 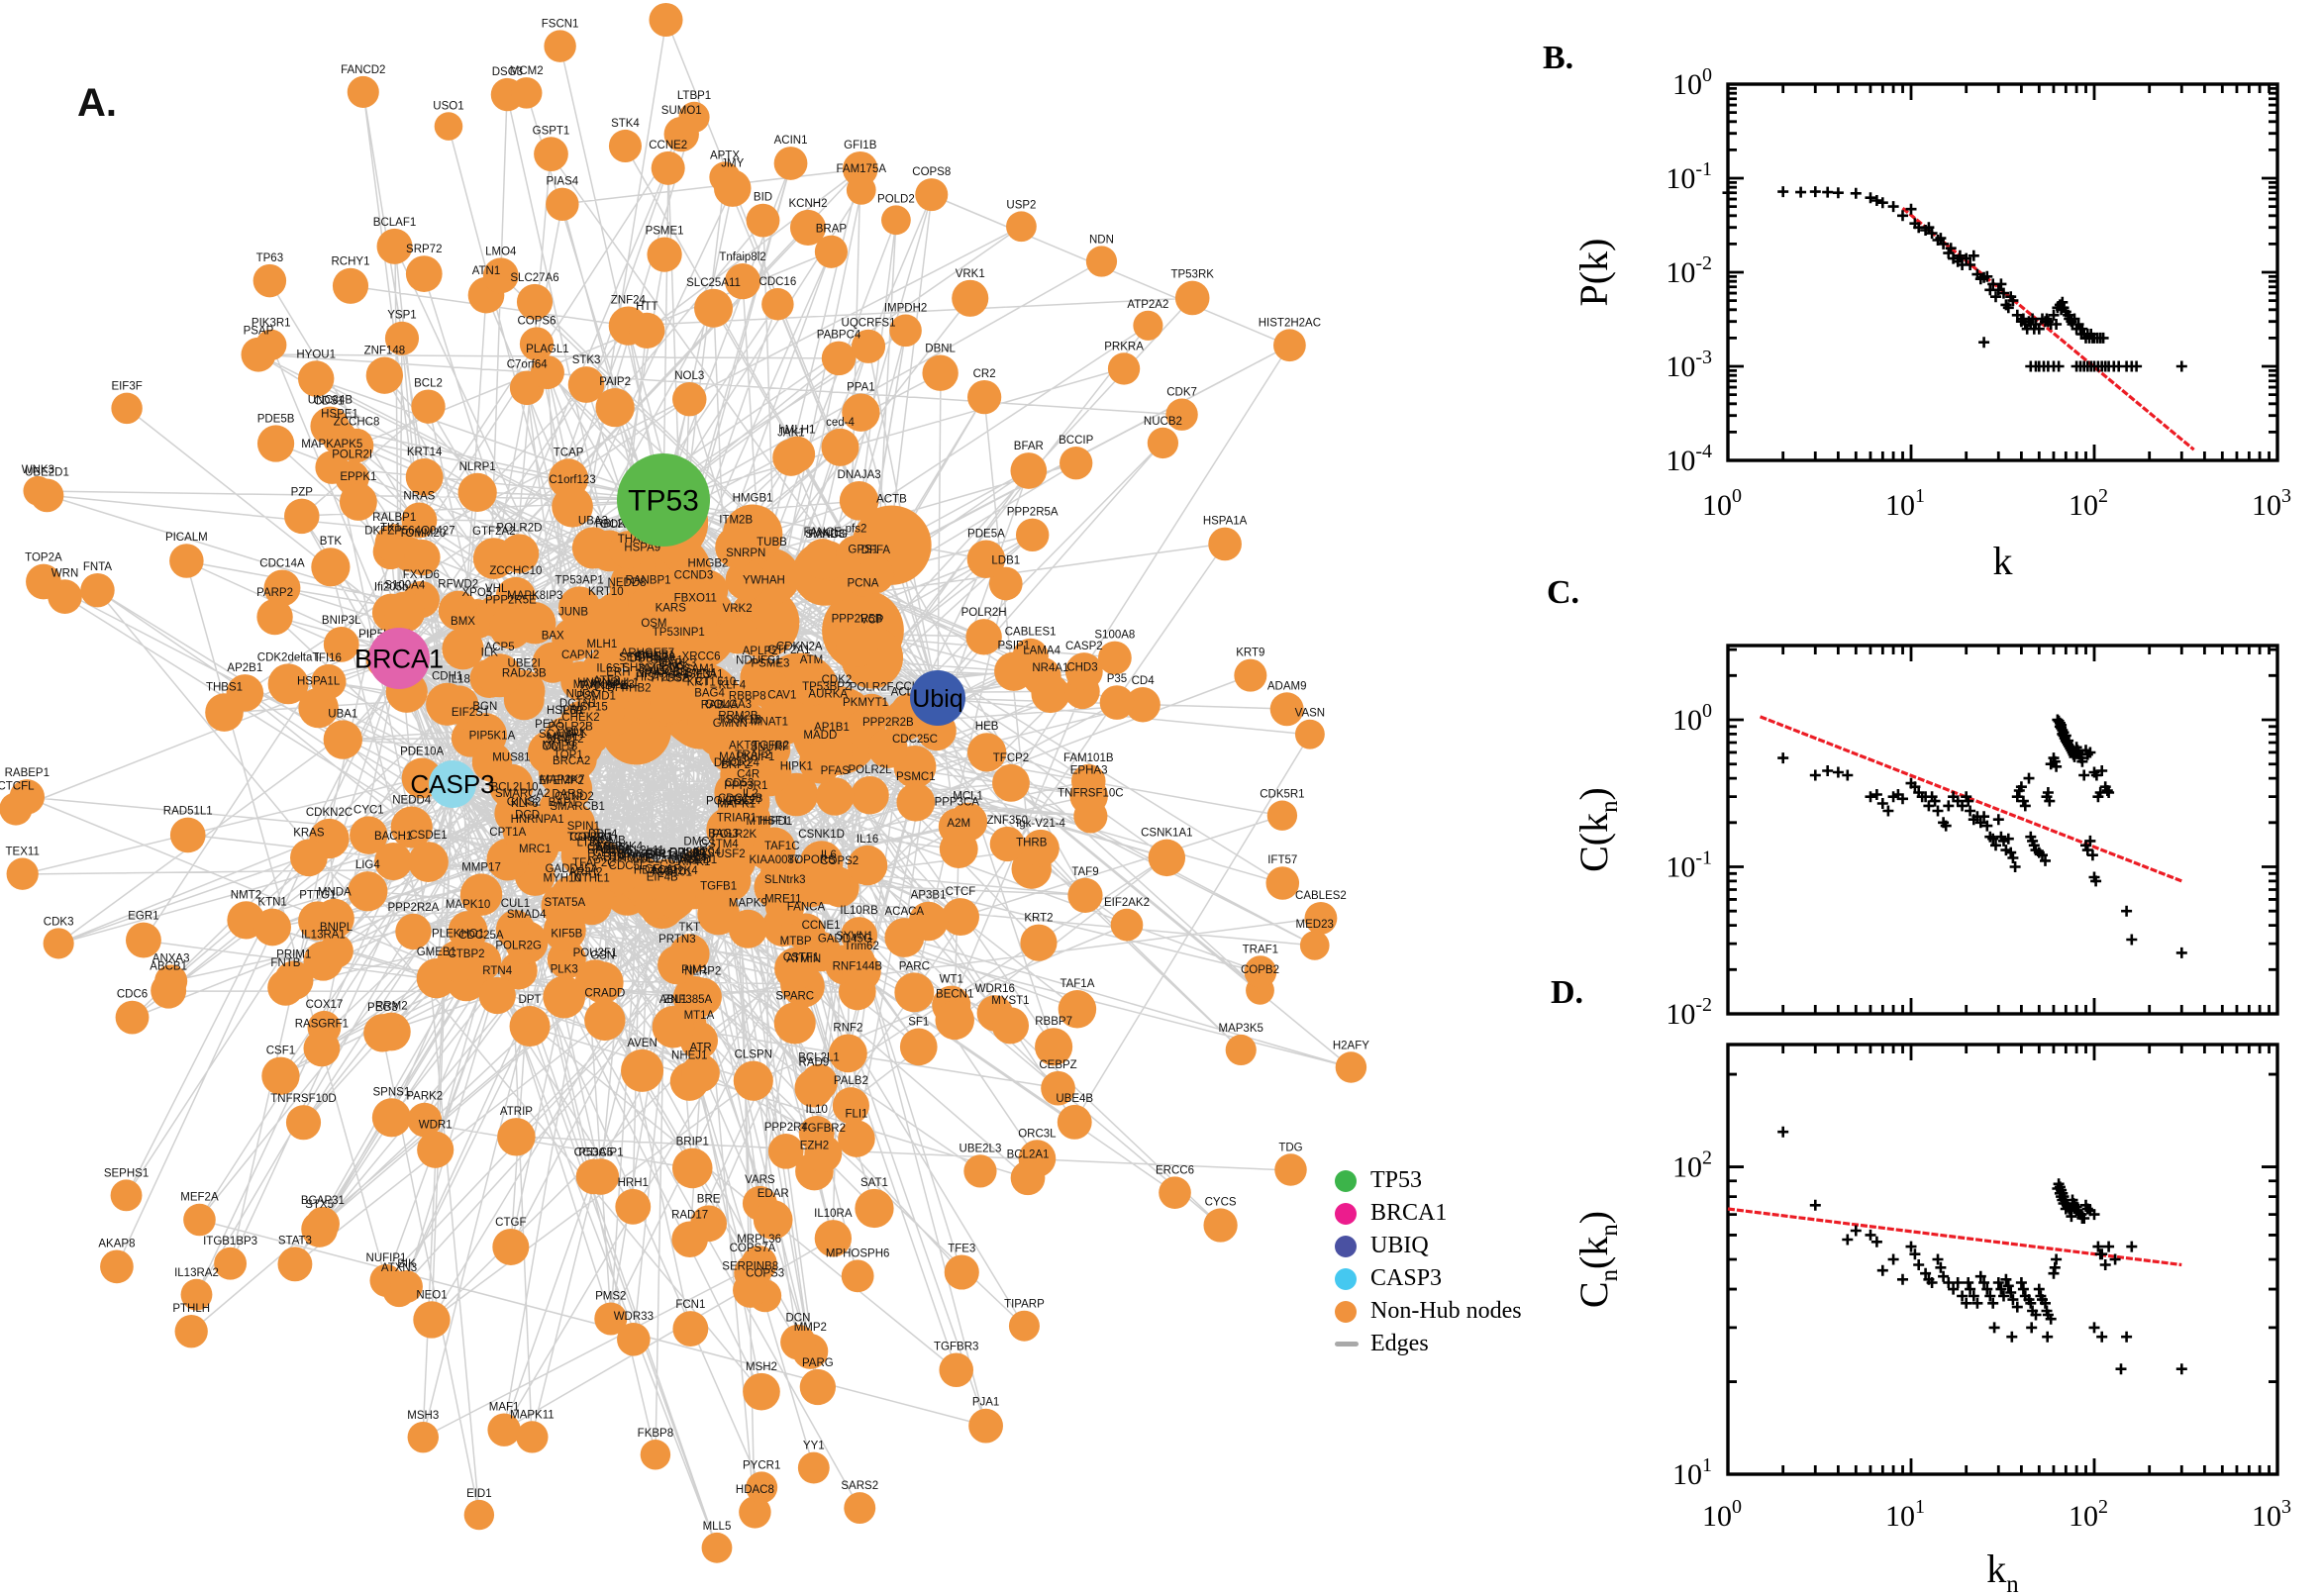 I want to click on svg-text: BAG4, so click(x=709, y=694).